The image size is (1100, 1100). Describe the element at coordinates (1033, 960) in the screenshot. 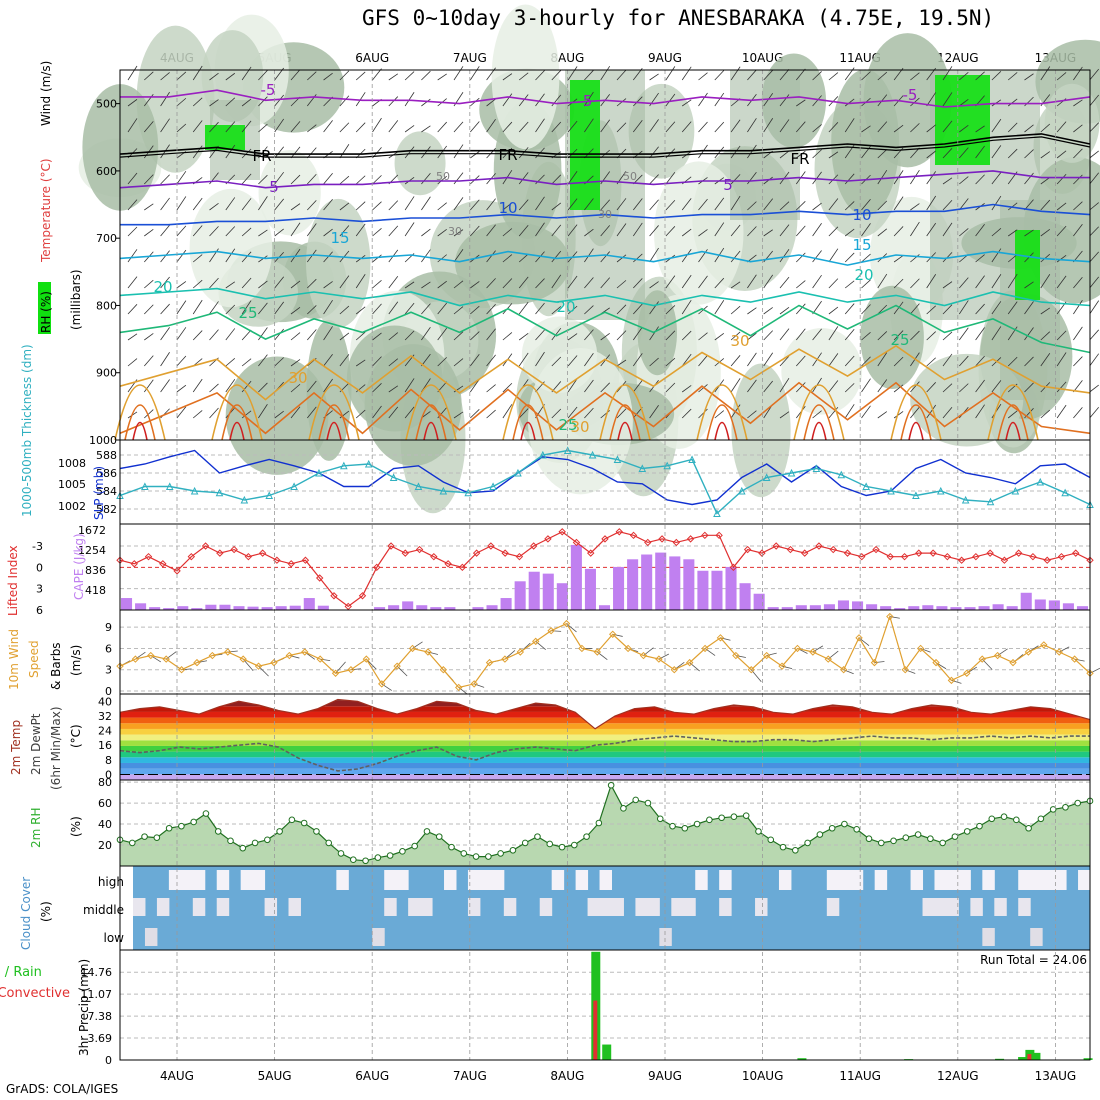

I see `run-total-label: Run Total = 24.06` at that location.